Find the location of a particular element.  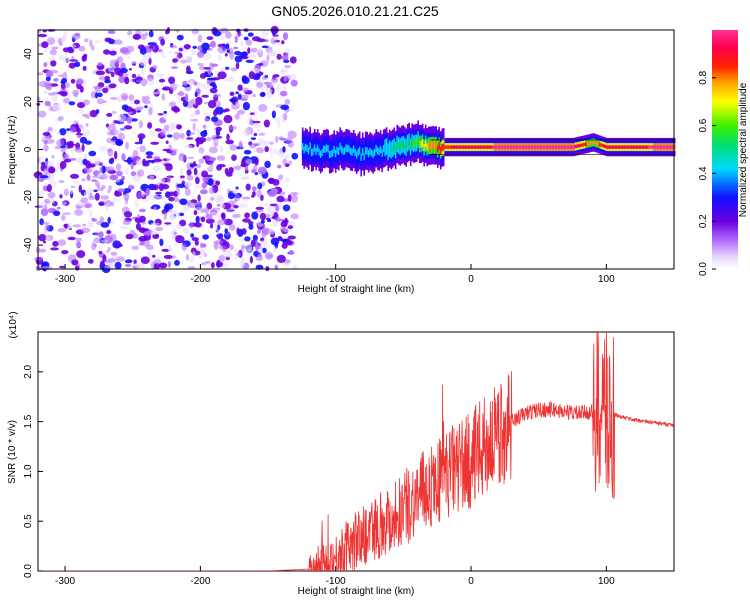

y-tick-label: 0 is located at coordinates (28, 149).